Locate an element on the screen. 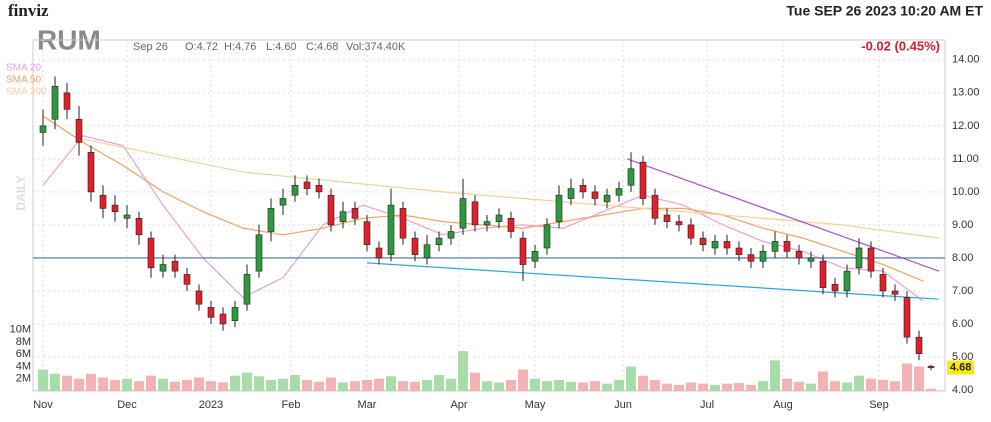 This screenshot has height=422, width=991. datetime: Tue SEP 26 2023 10:20 AM ET is located at coordinates (884, 11).